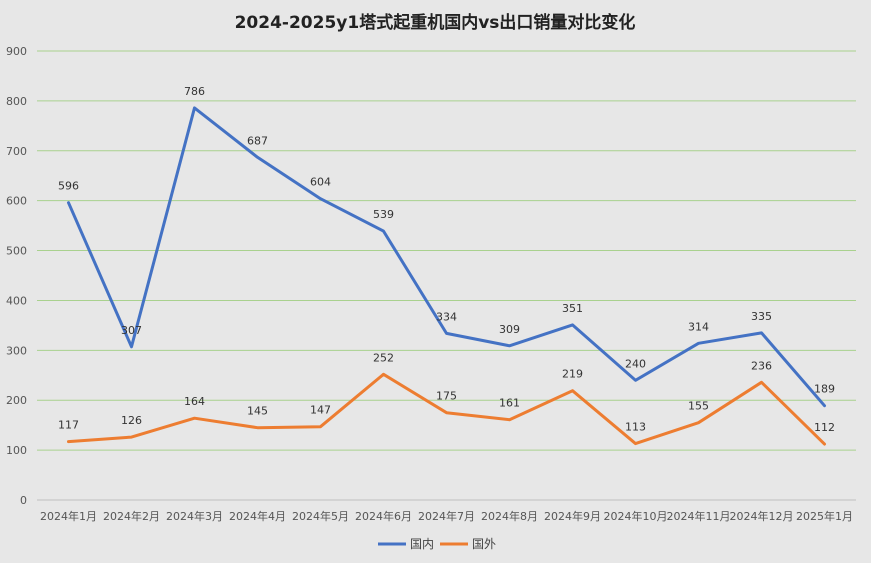  What do you see at coordinates (437, 544) in the screenshot?
I see `legend: 国内 国外` at bounding box center [437, 544].